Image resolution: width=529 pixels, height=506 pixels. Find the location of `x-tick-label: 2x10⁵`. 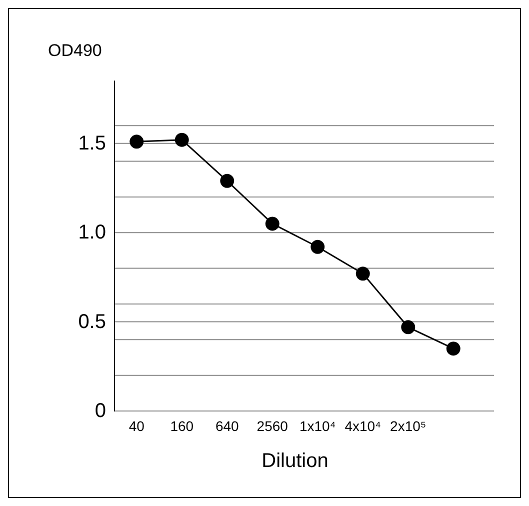

x-tick-label: 2x10⁵ is located at coordinates (408, 426).